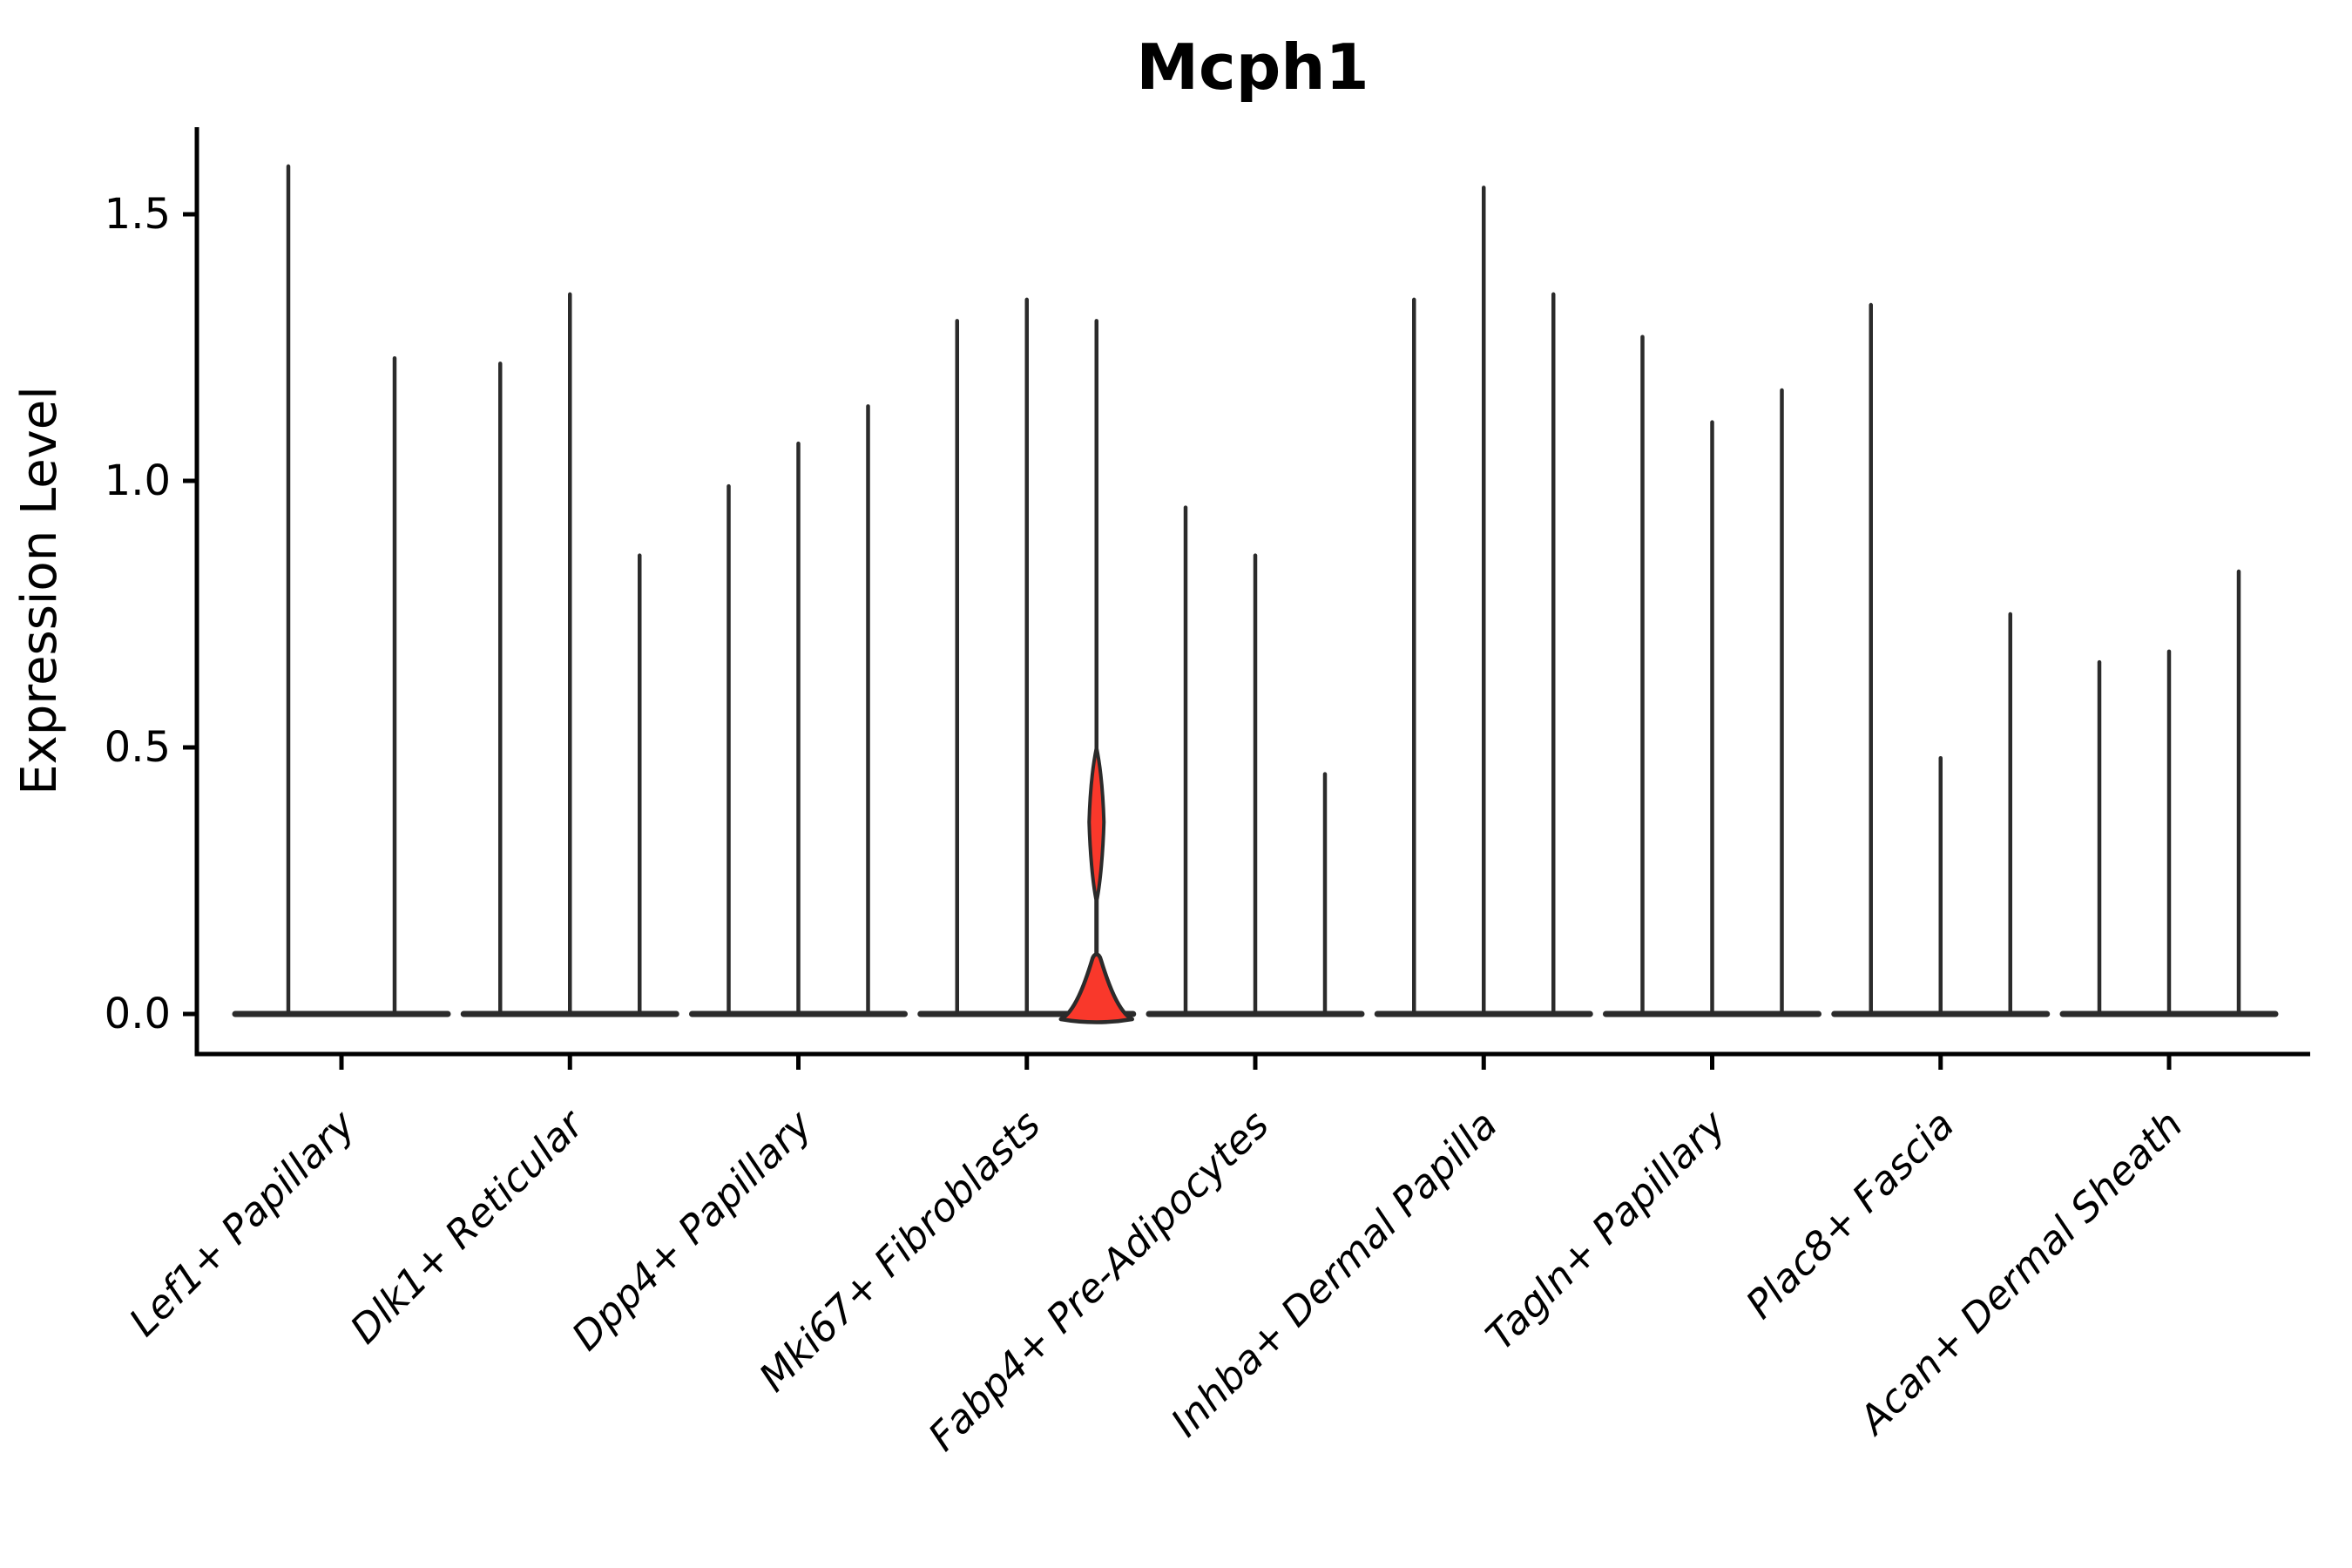  What do you see at coordinates (692, 1230) in the screenshot?
I see `x-tick-label: Dpp4+ Papillary` at bounding box center [692, 1230].